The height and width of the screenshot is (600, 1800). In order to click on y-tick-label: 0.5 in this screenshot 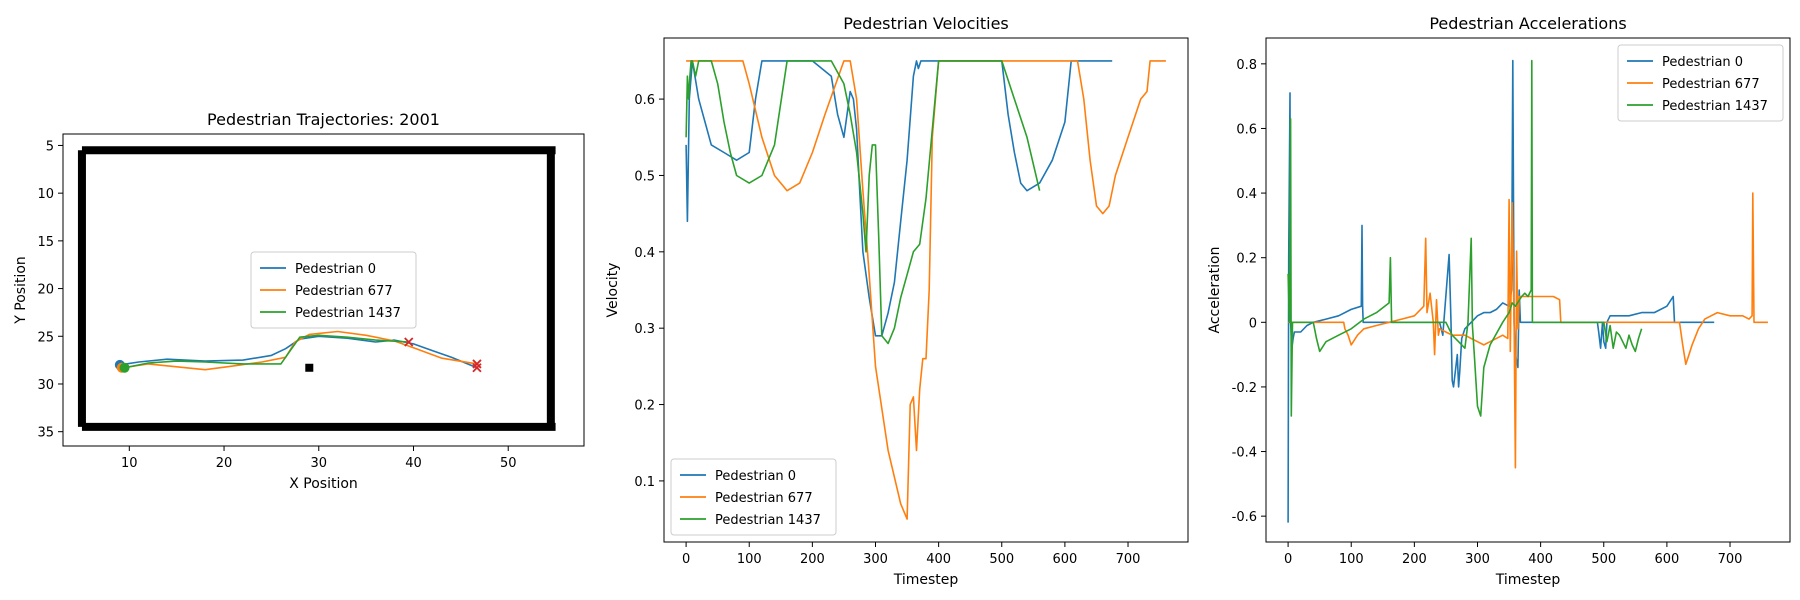, I will do `click(644, 176)`.